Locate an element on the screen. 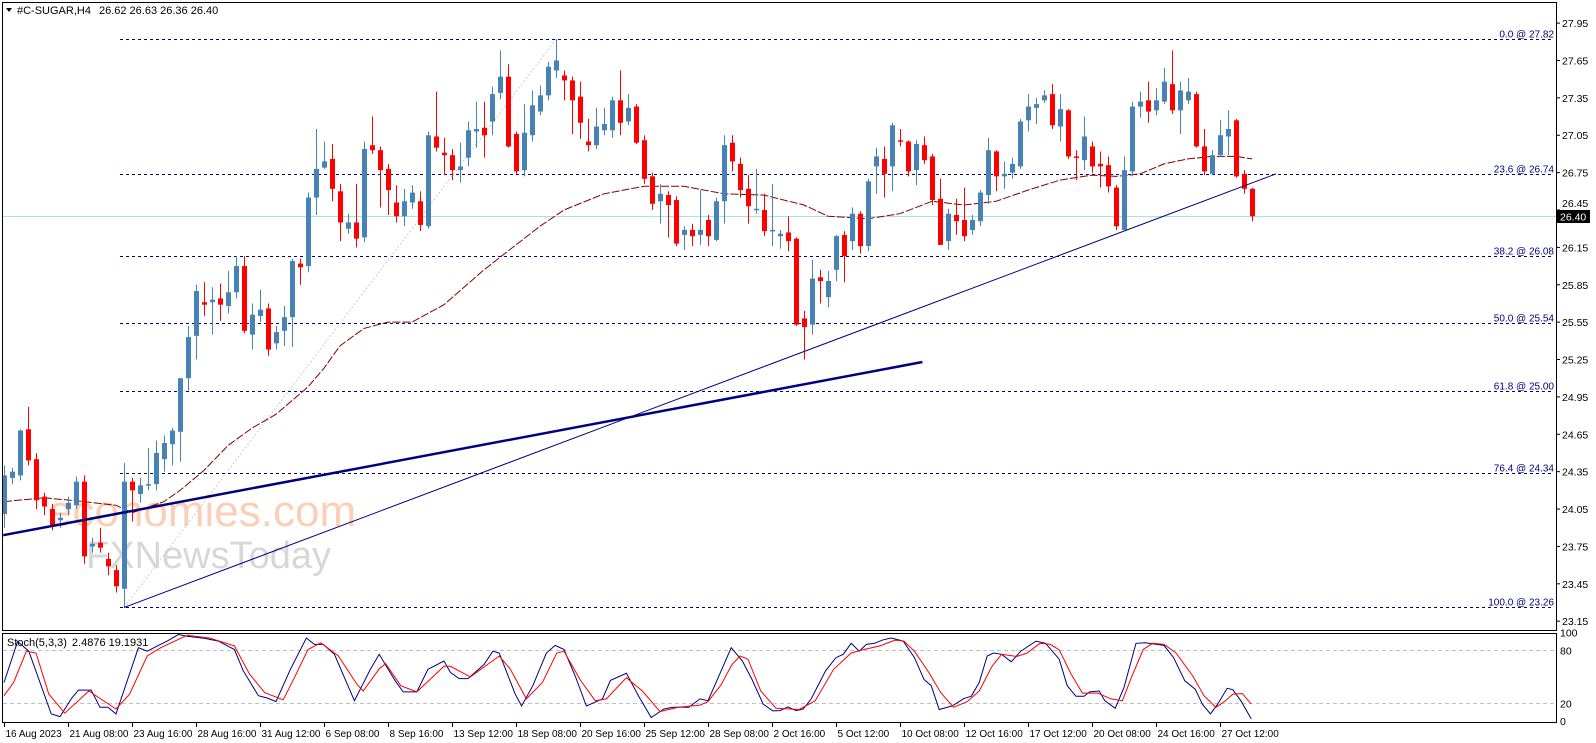 The width and height of the screenshot is (1596, 743). stochastic-panel-frame is located at coordinates (779, 678).